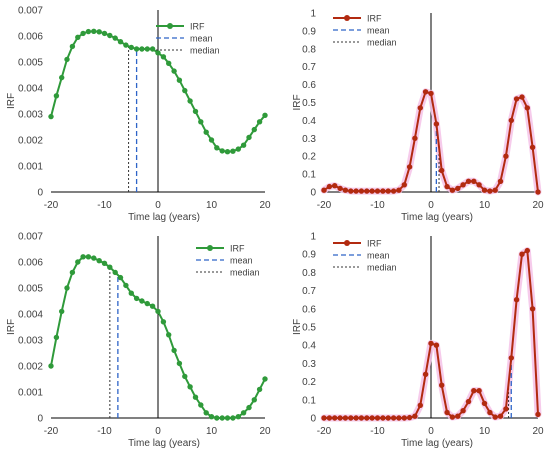 The image size is (550, 456). Describe the element at coordinates (30, 63) in the screenshot. I see `y-tick-label: 0.005` at that location.